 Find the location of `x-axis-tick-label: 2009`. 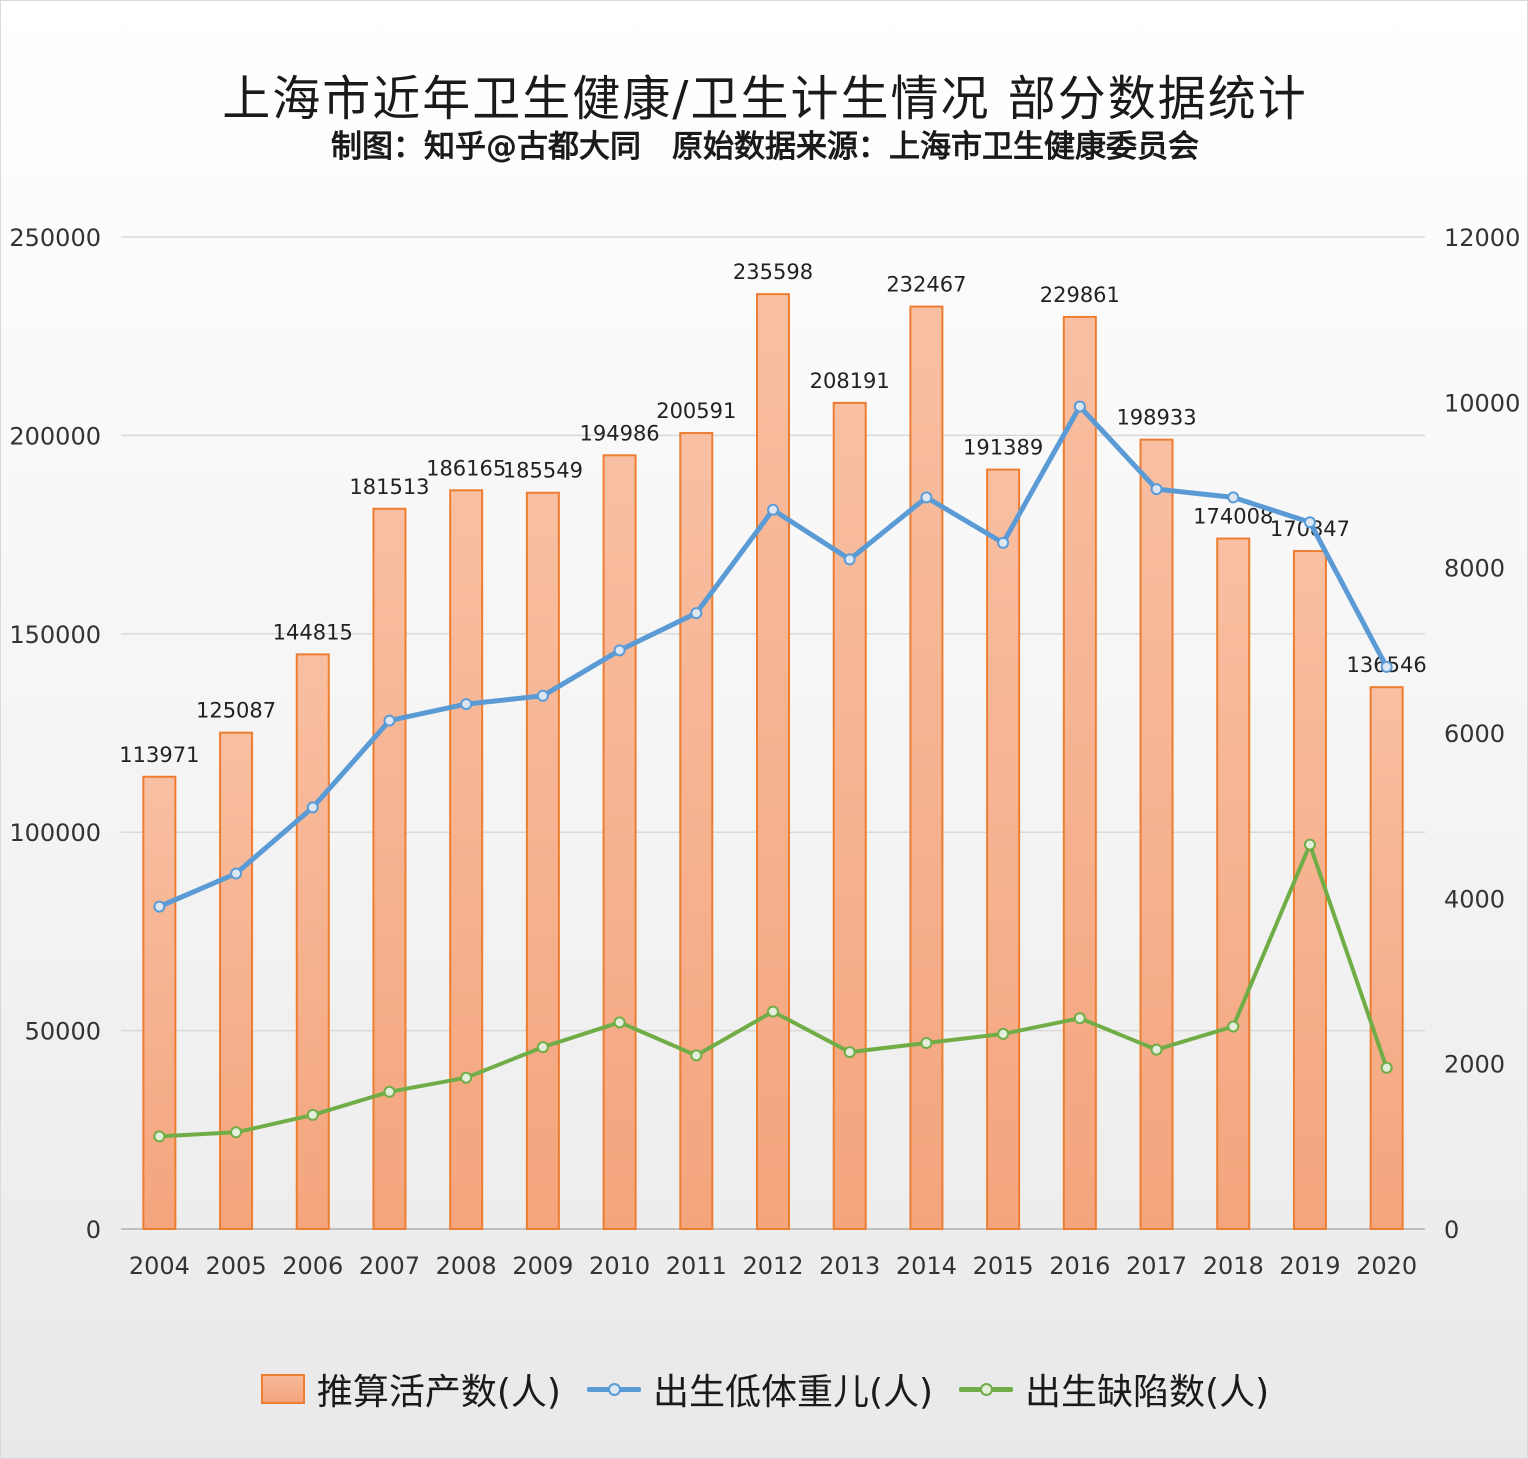

x-axis-tick-label: 2009 is located at coordinates (542, 1266).